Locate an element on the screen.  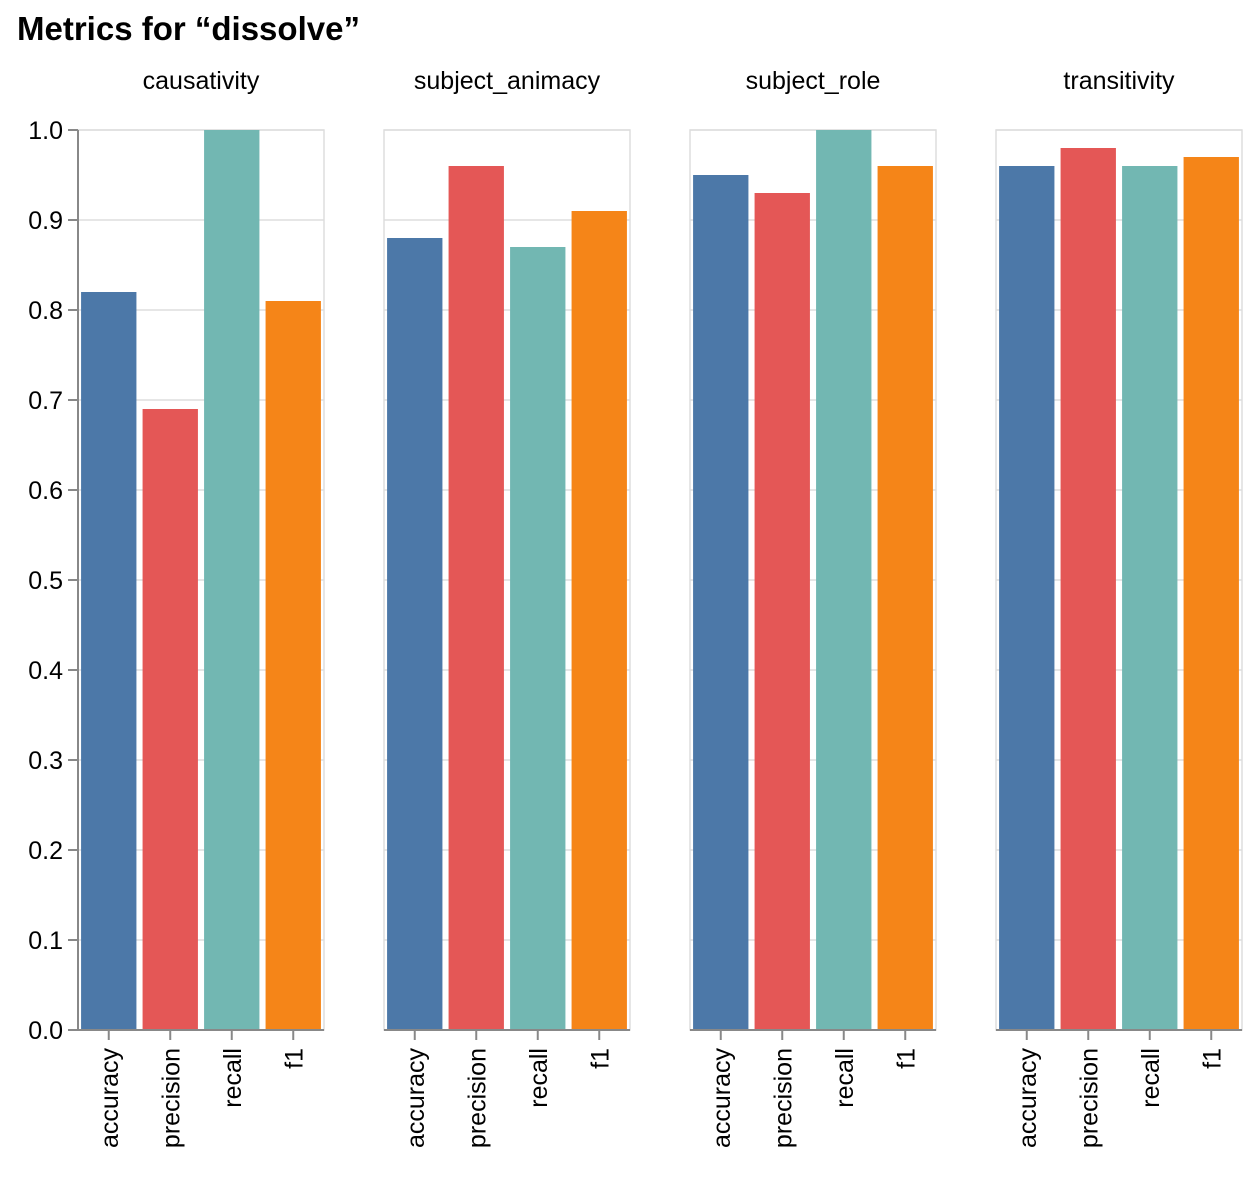
x-tick-label-transitivity-precision: precision is located at coordinates (1089, 1098).